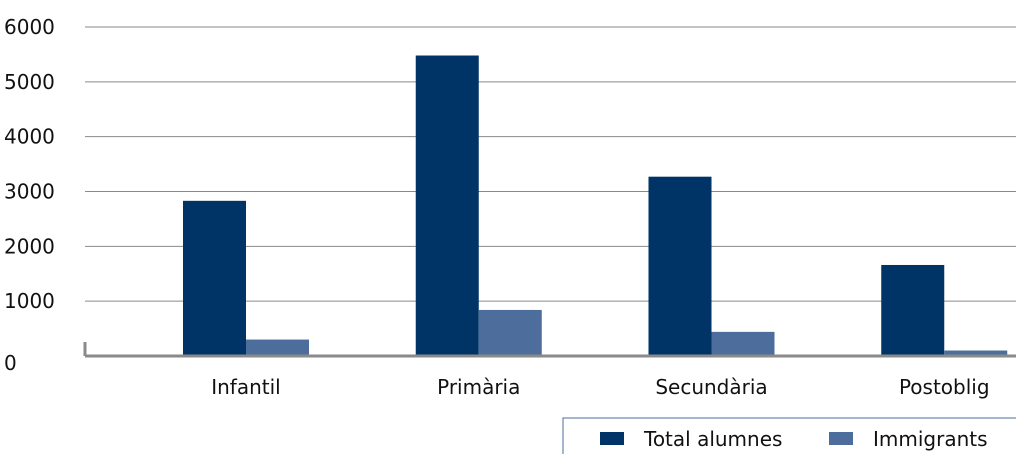 This screenshot has height=454, width=1016. Describe the element at coordinates (29, 27) in the screenshot. I see `y-tick-label: 6000` at that location.